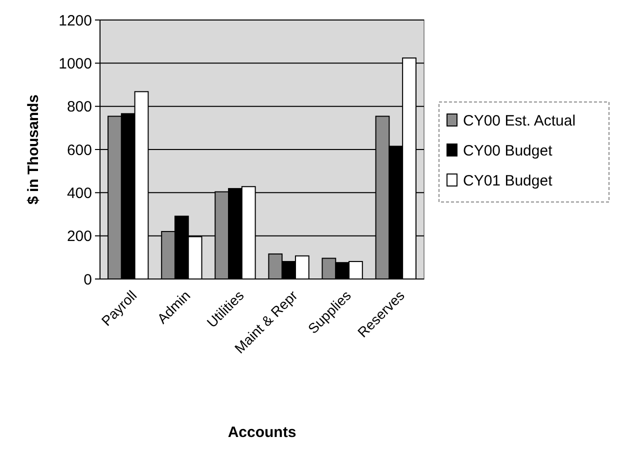 This screenshot has height=457, width=619. Describe the element at coordinates (33, 149) in the screenshot. I see `y-axis-title: $ in Thousands` at that location.